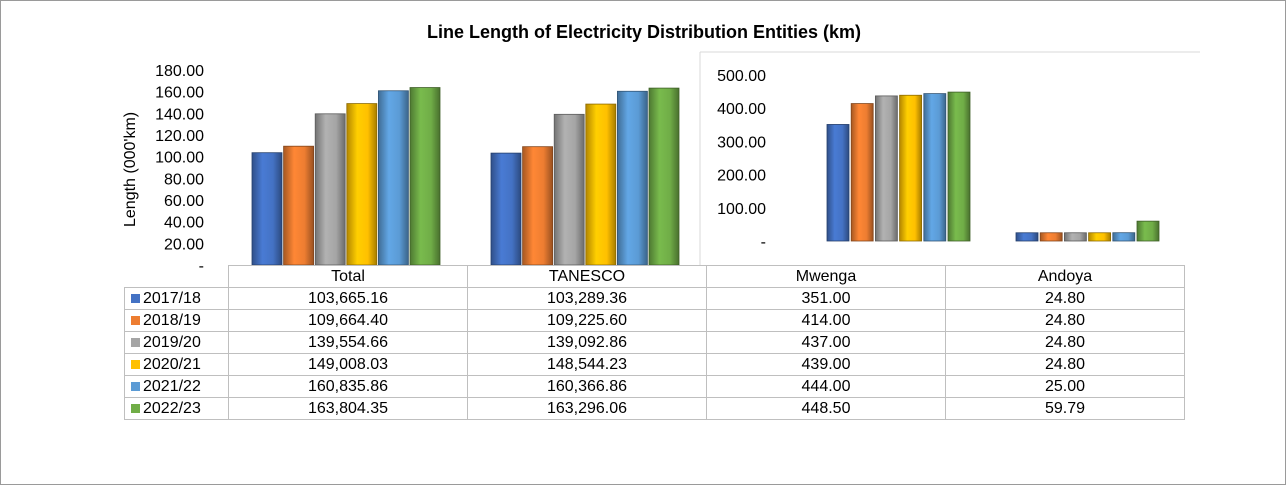  I want to click on right-tick-label: 200.00, so click(741, 176).